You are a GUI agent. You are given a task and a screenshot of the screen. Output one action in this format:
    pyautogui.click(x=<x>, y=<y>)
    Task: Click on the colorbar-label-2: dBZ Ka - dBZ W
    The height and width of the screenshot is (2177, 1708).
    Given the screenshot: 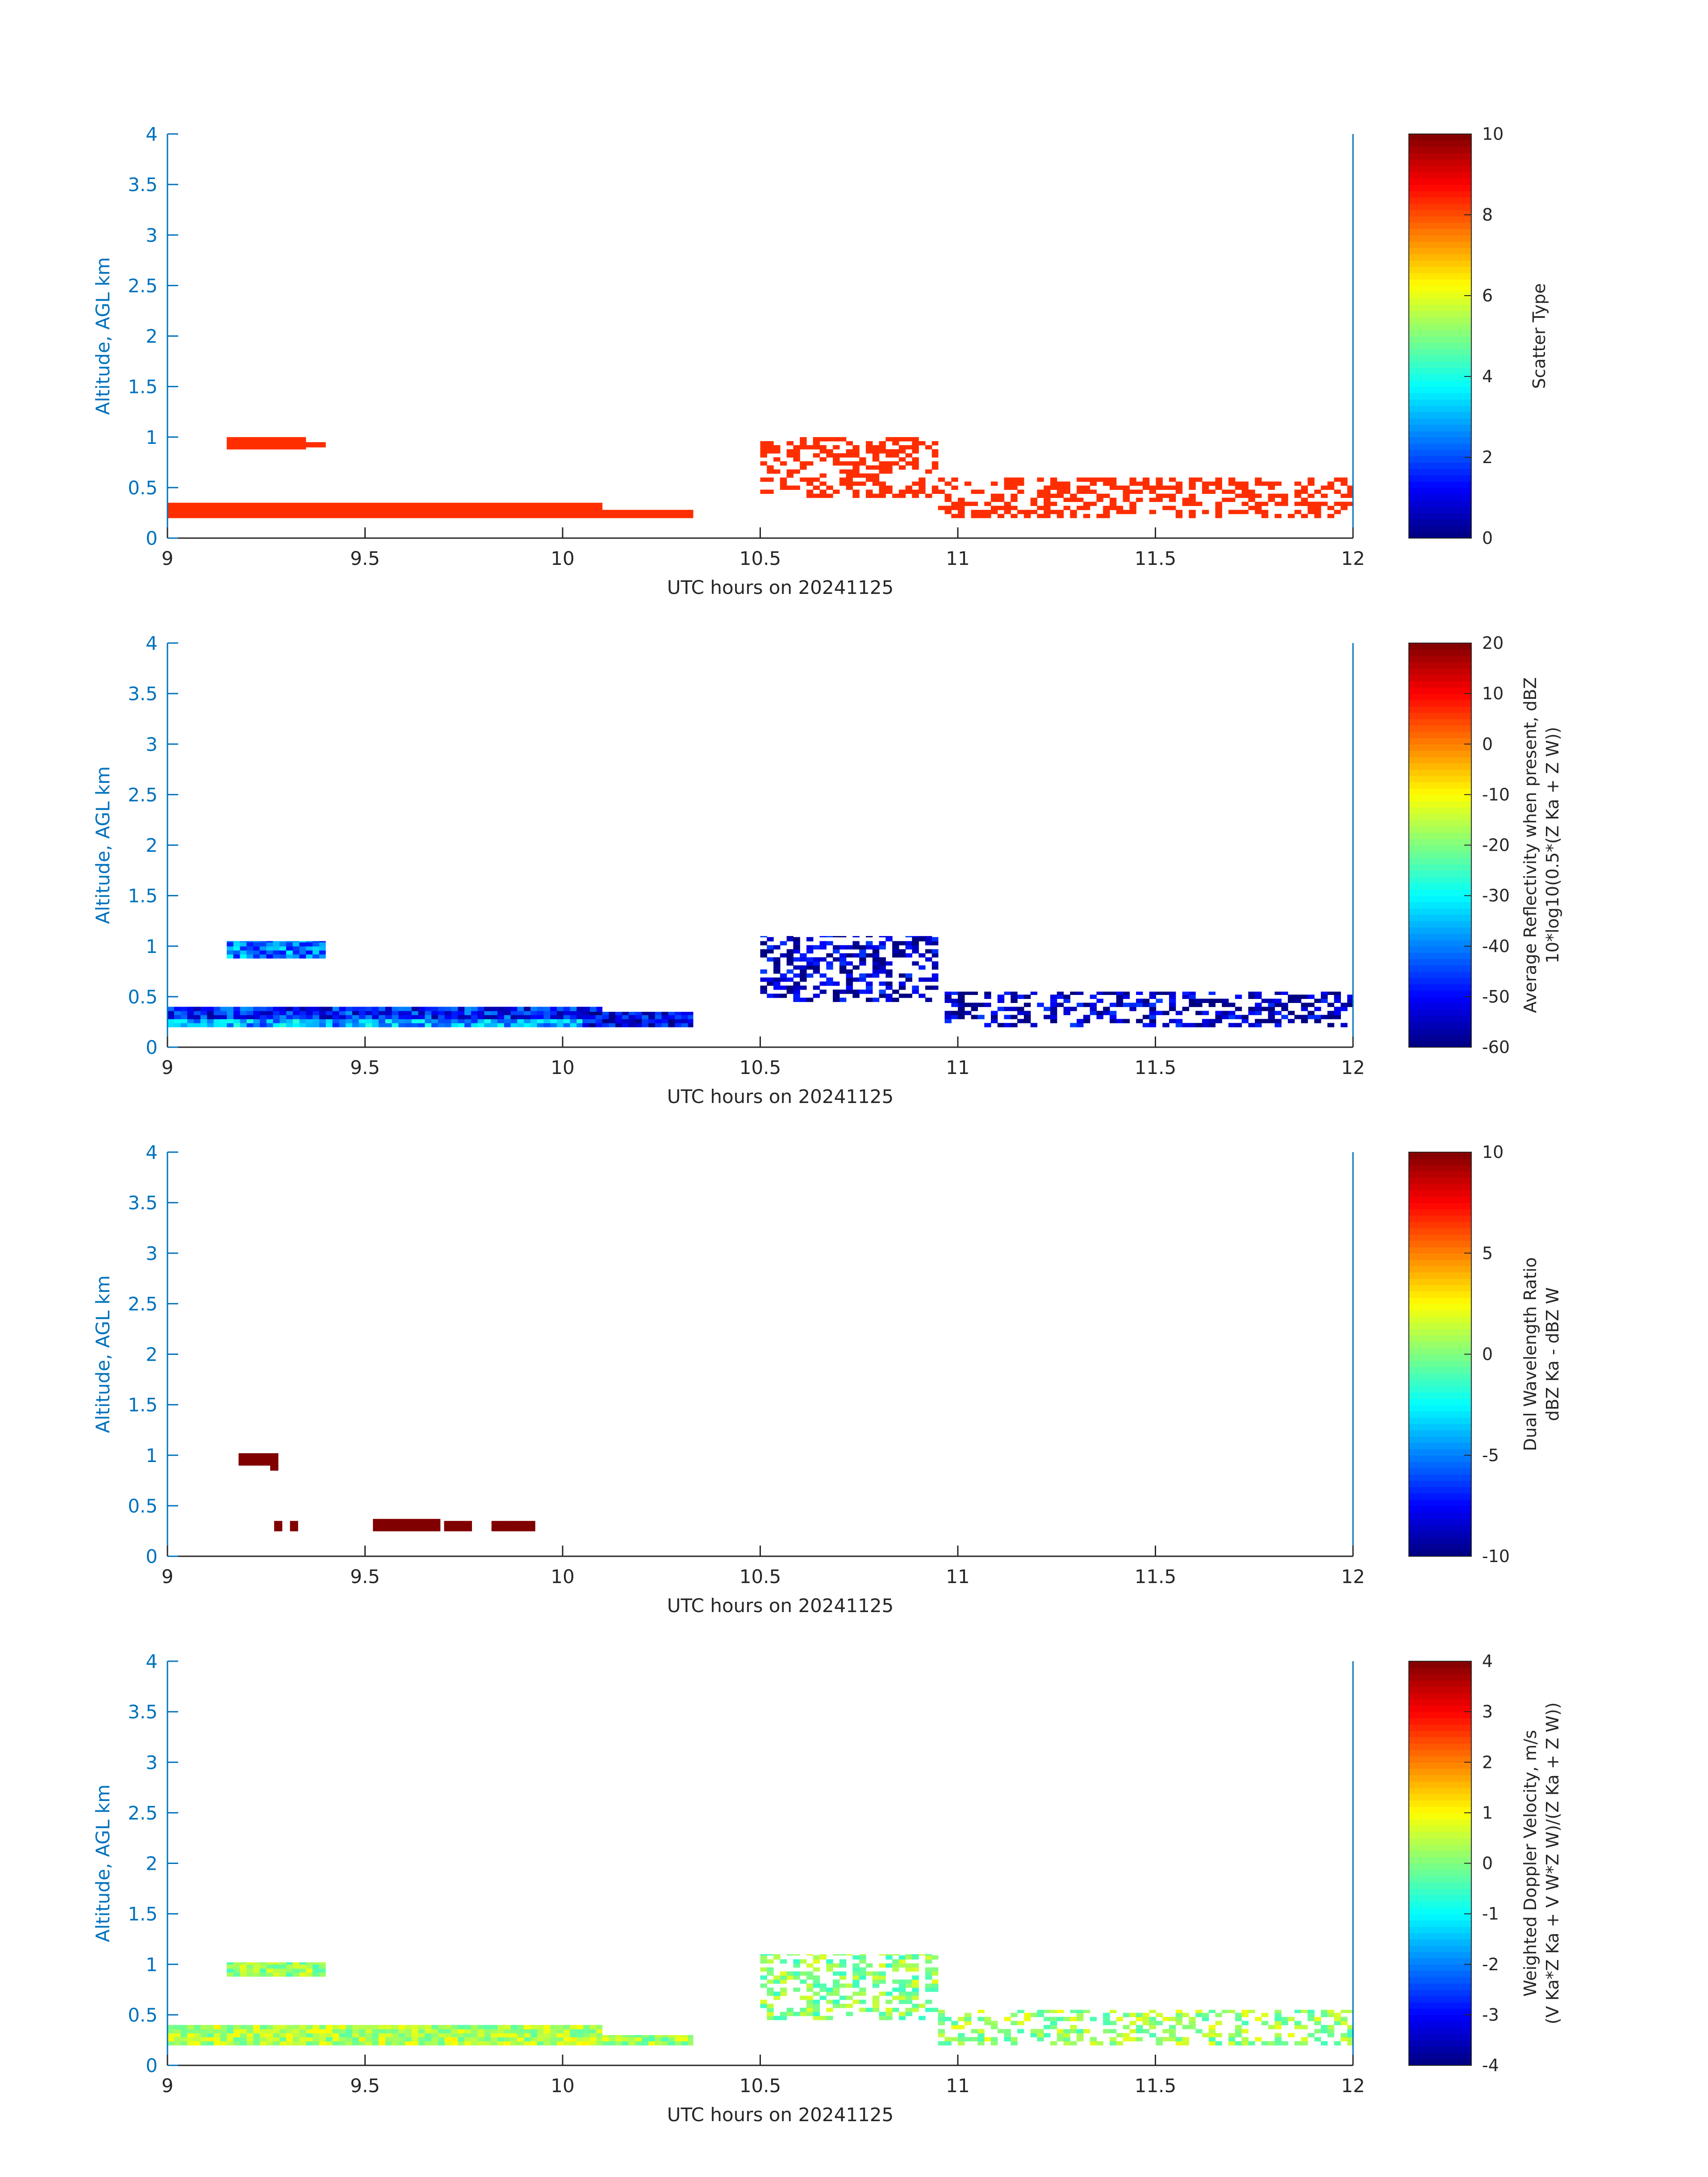 What is the action you would take?
    pyautogui.click(x=1552, y=1354)
    